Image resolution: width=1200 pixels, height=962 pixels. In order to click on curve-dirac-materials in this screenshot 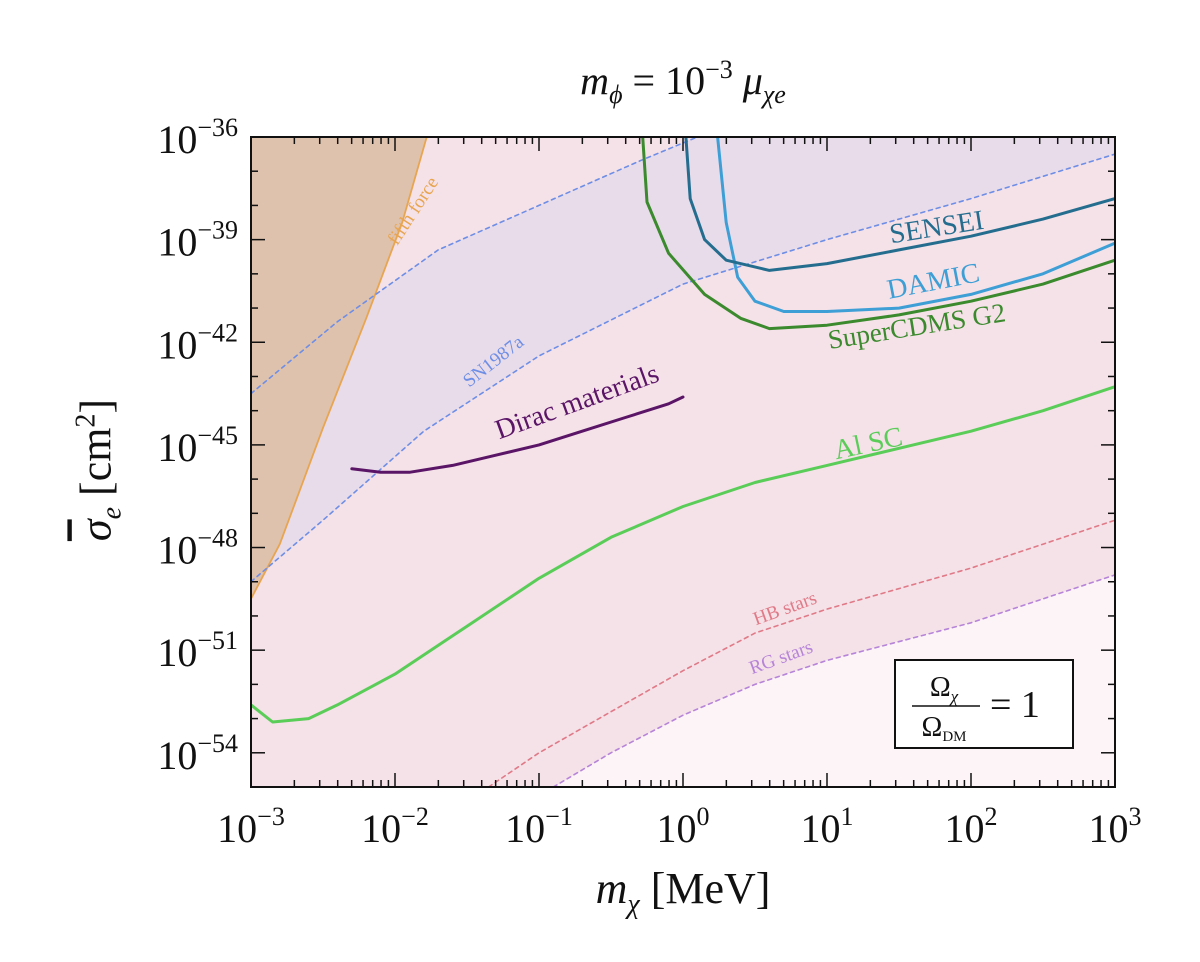, I will do `click(517, 434)`.